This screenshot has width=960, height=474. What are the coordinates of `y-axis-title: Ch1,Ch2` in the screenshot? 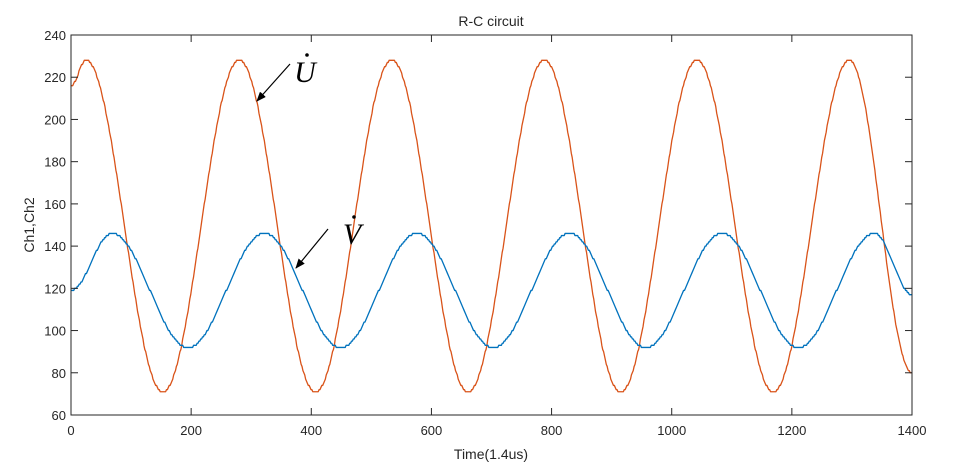 It's located at (29, 224).